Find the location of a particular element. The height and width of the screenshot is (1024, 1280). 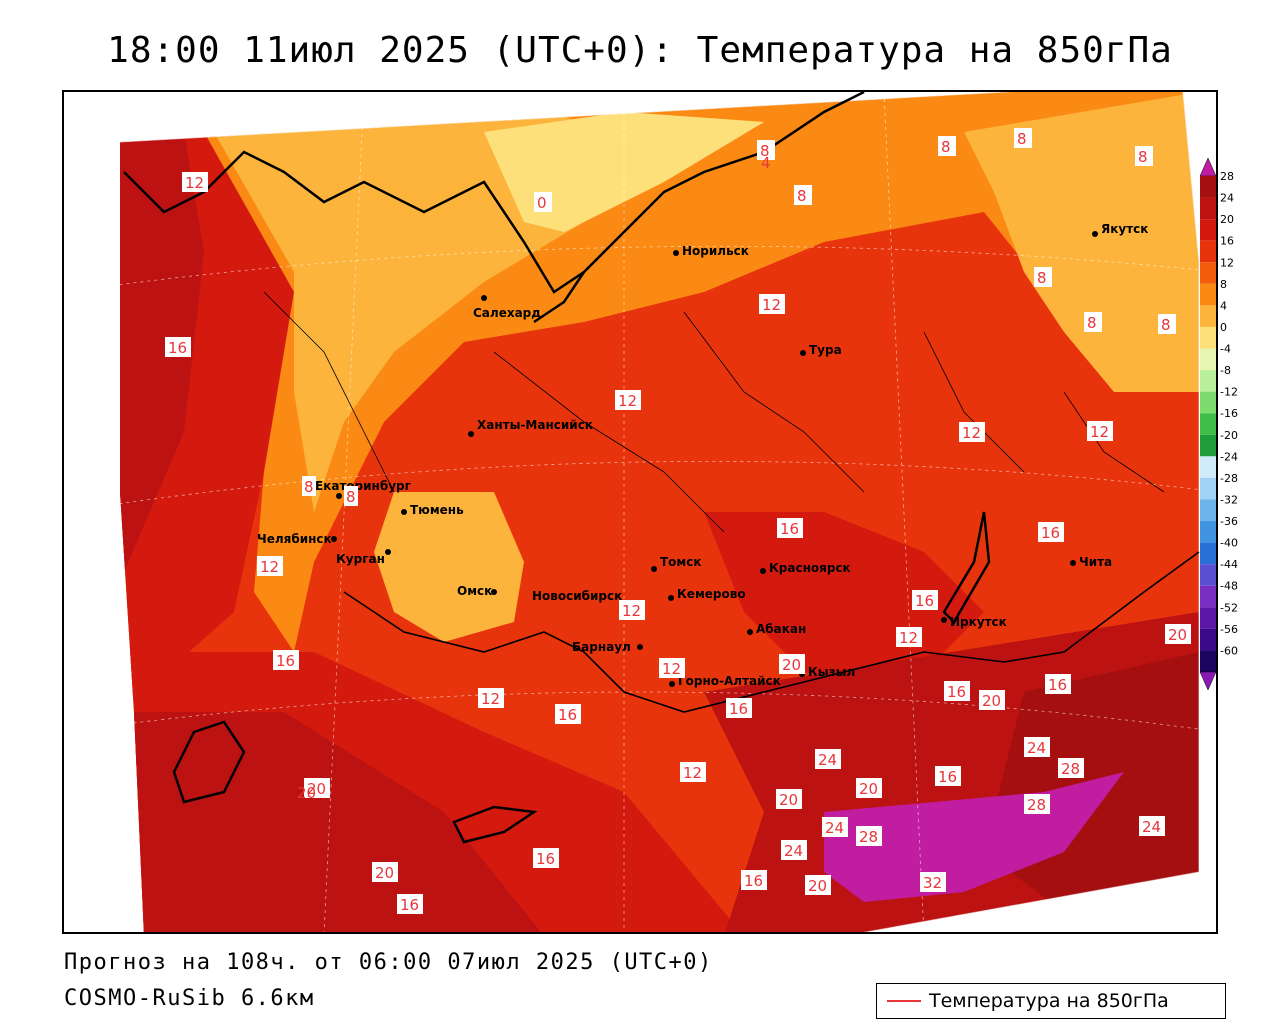

colorbar-tick-label: -32 is located at coordinates (1229, 499).